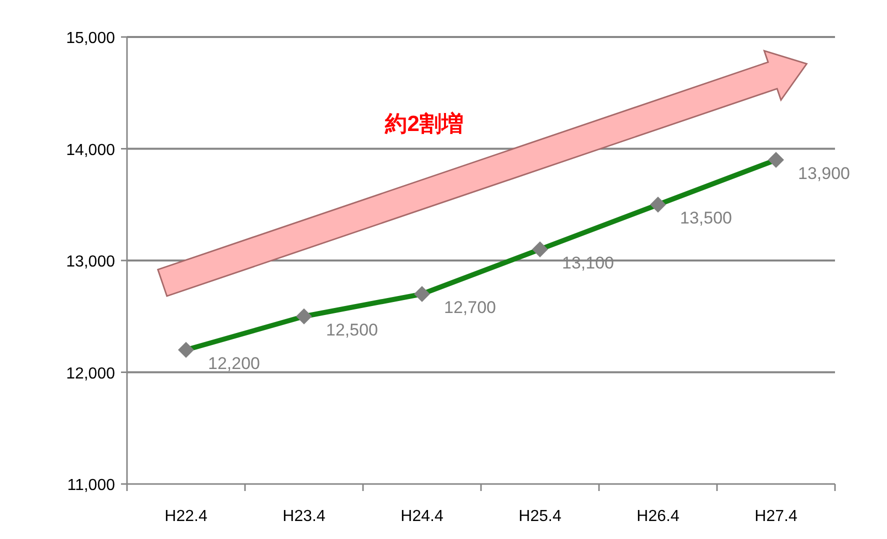 This screenshot has width=887, height=539. I want to click on x-tick-label: H27.4, so click(776, 516).